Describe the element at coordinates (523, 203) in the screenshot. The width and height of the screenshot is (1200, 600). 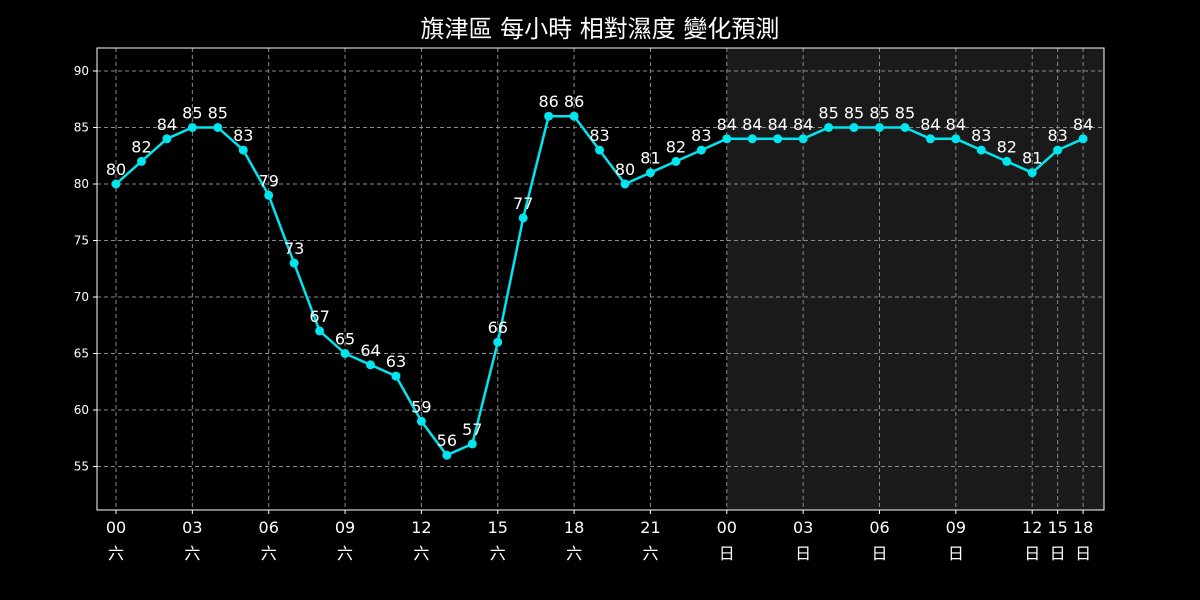
I see `data-label: 77` at that location.